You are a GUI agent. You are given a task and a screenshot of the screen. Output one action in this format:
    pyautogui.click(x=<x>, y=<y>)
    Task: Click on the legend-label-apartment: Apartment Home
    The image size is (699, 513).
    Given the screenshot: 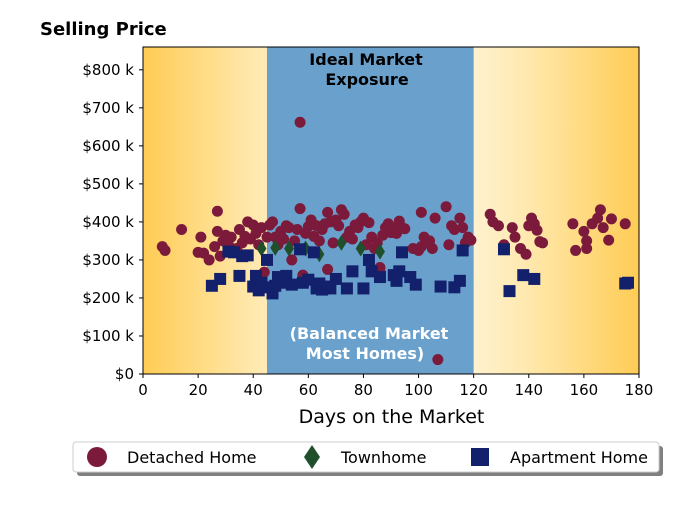 What is the action you would take?
    pyautogui.click(x=579, y=457)
    